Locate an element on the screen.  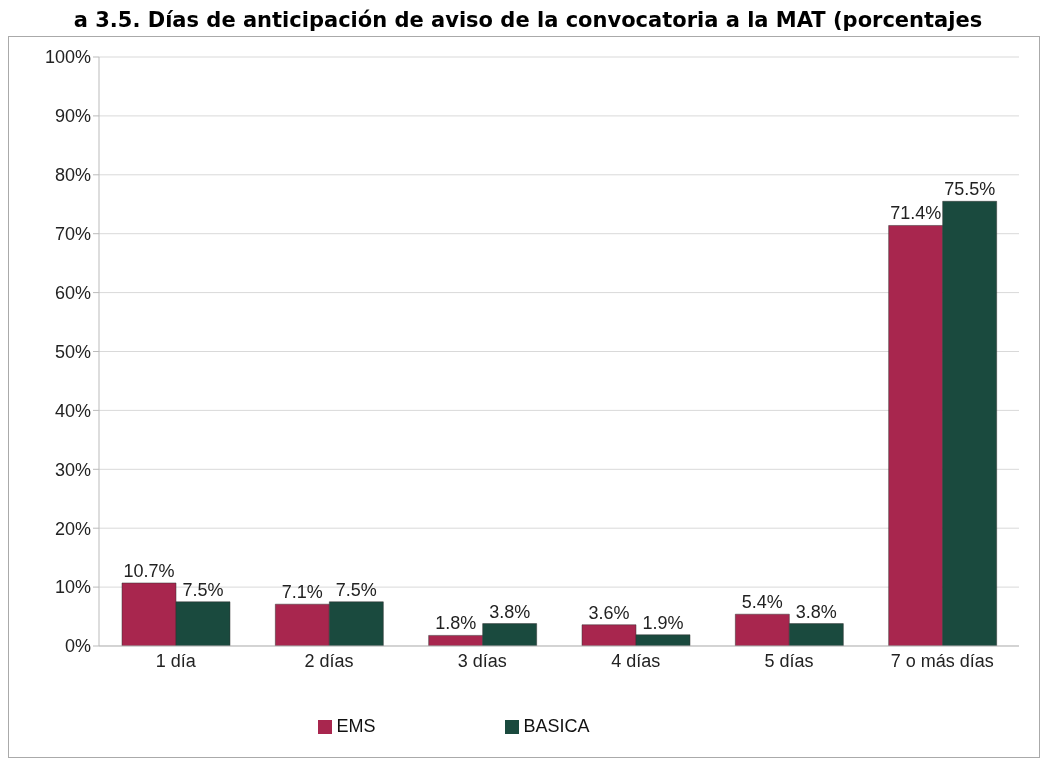
y-tick-label: 20% is located at coordinates (72, 528).